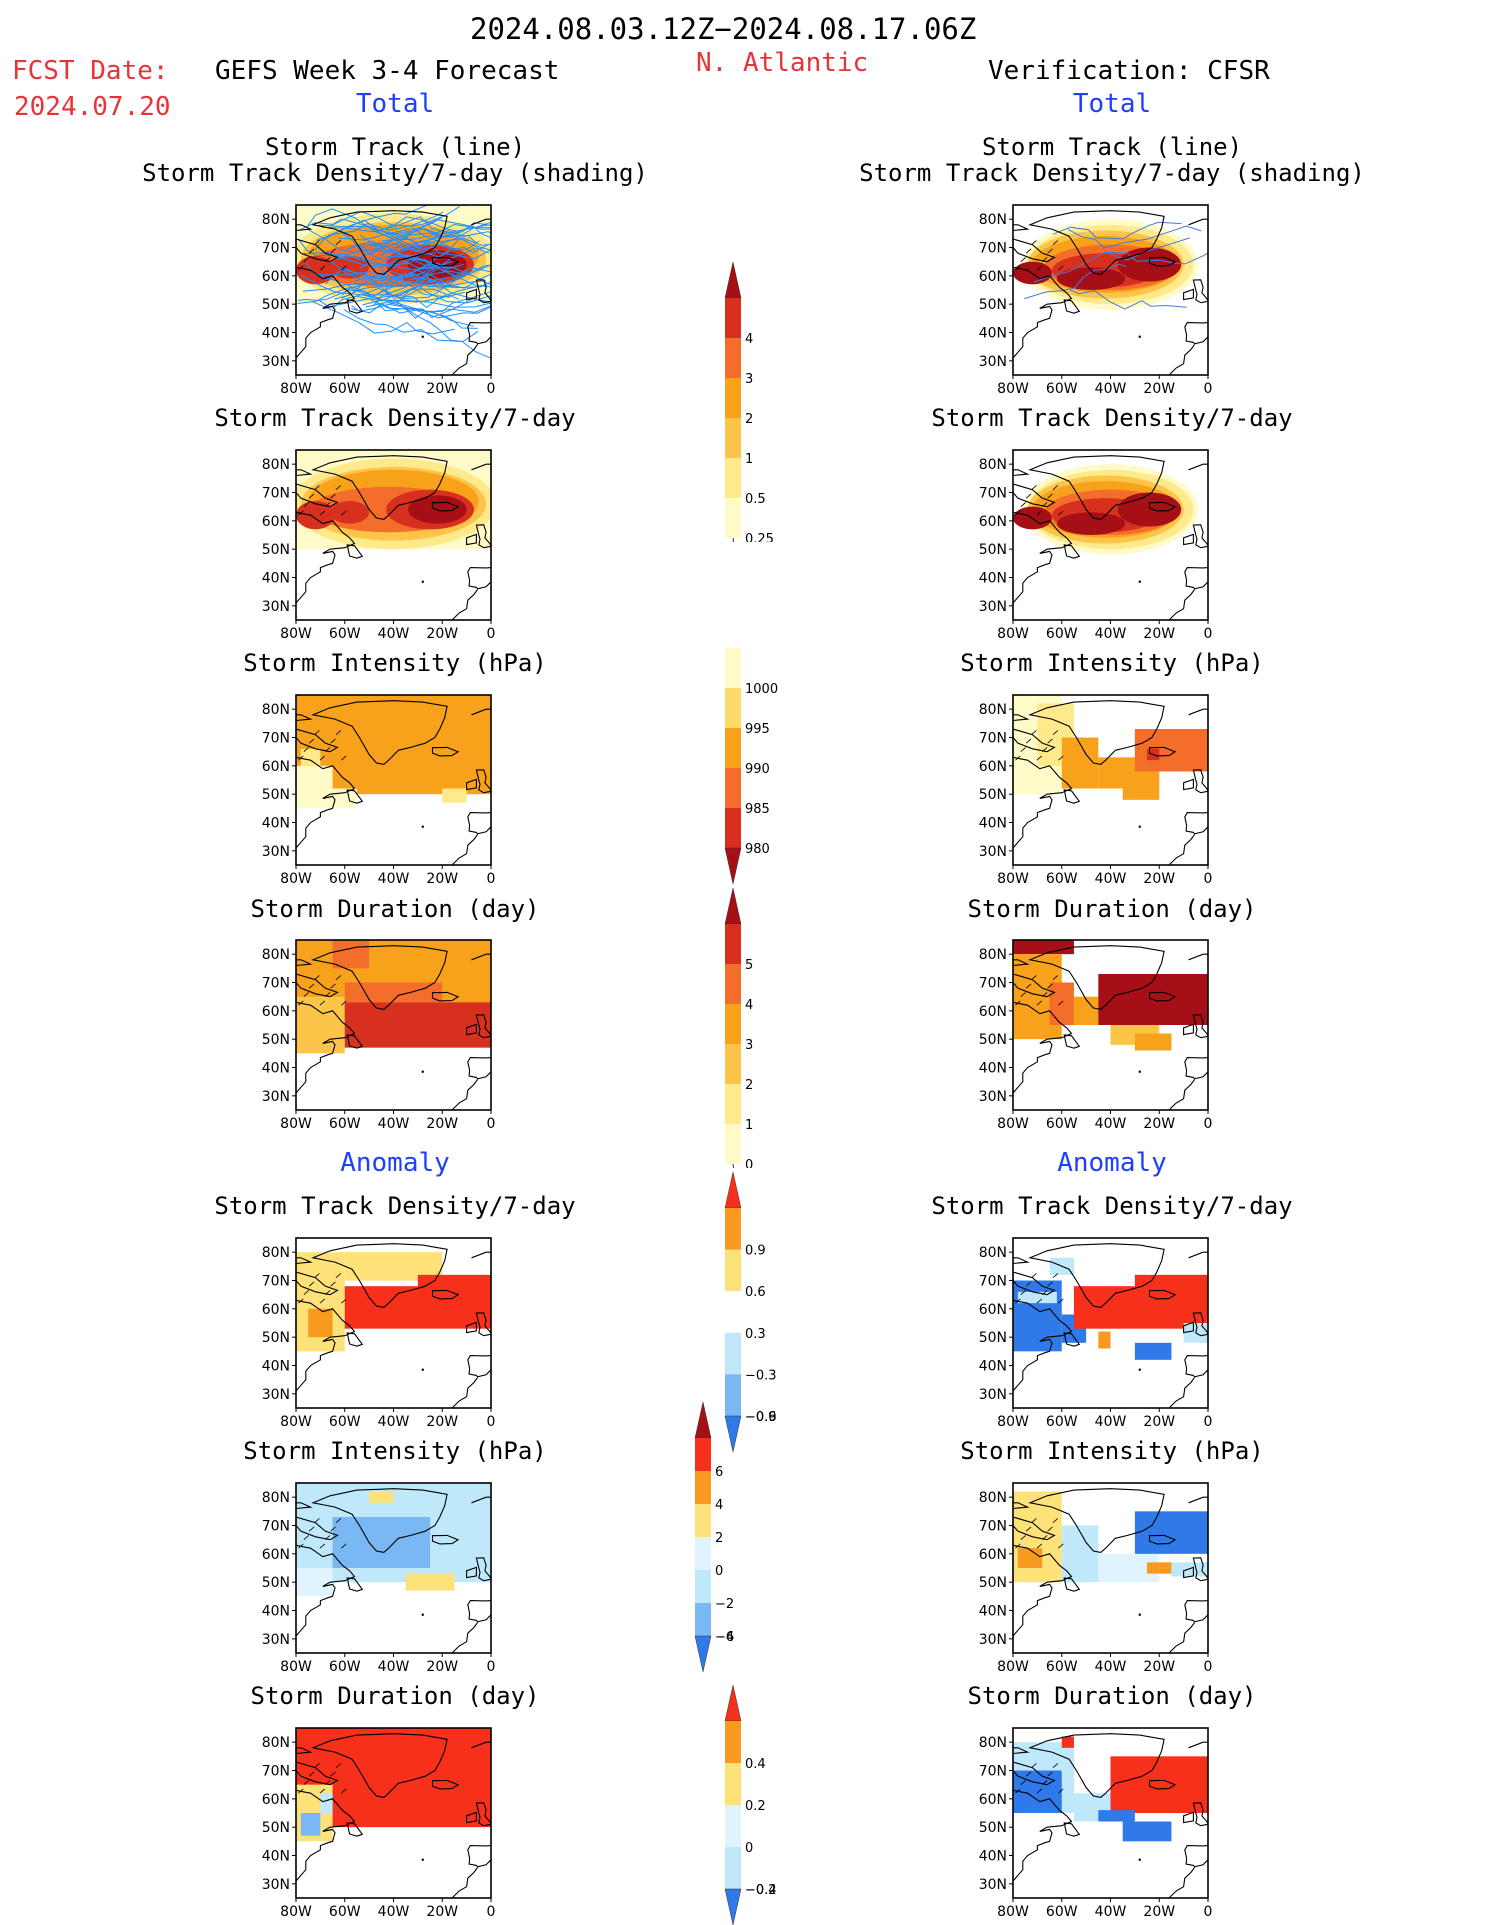 Image resolution: width=1487 pixels, height=1925 pixels. Describe the element at coordinates (395, 173) in the screenshot. I see `title-l1b: Storm Track Density/7-day (shading)` at that location.